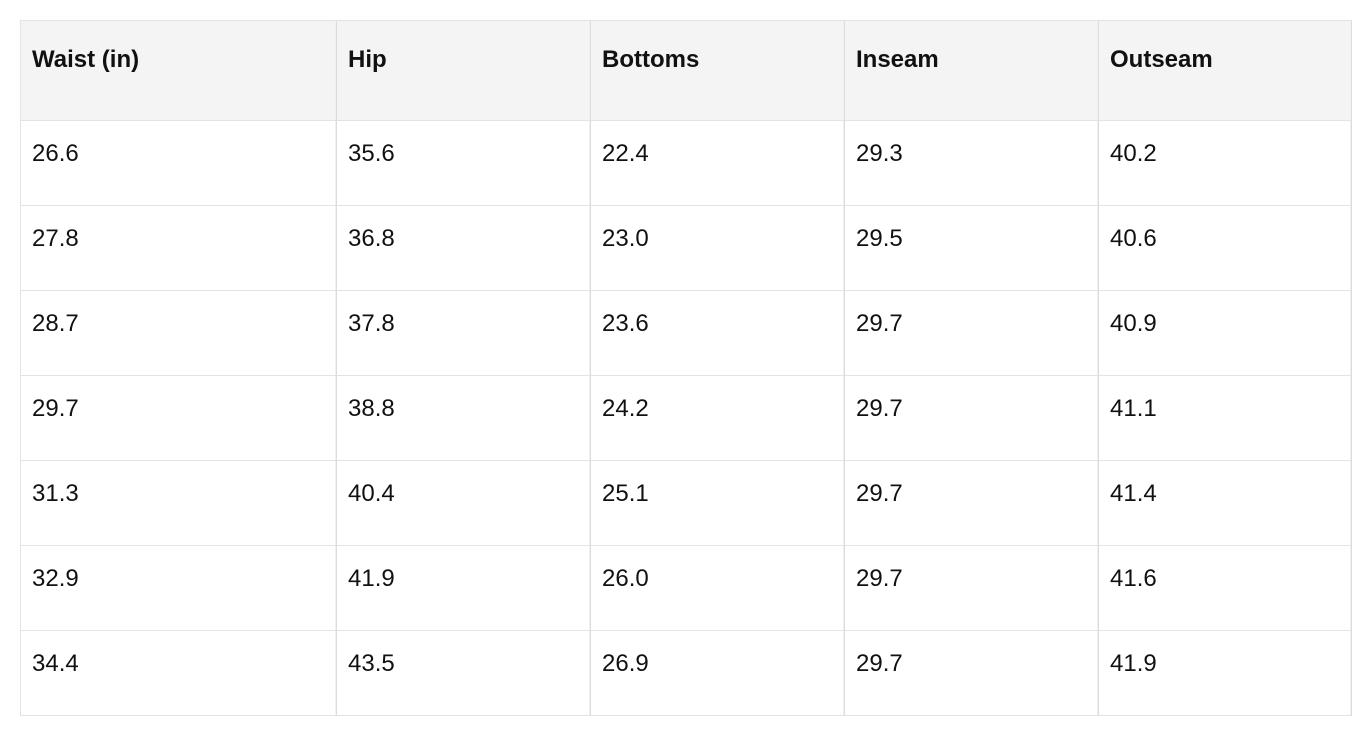 Image resolution: width=1371 pixels, height=735 pixels. What do you see at coordinates (179, 588) in the screenshot?
I see `table-cell: 32.9` at bounding box center [179, 588].